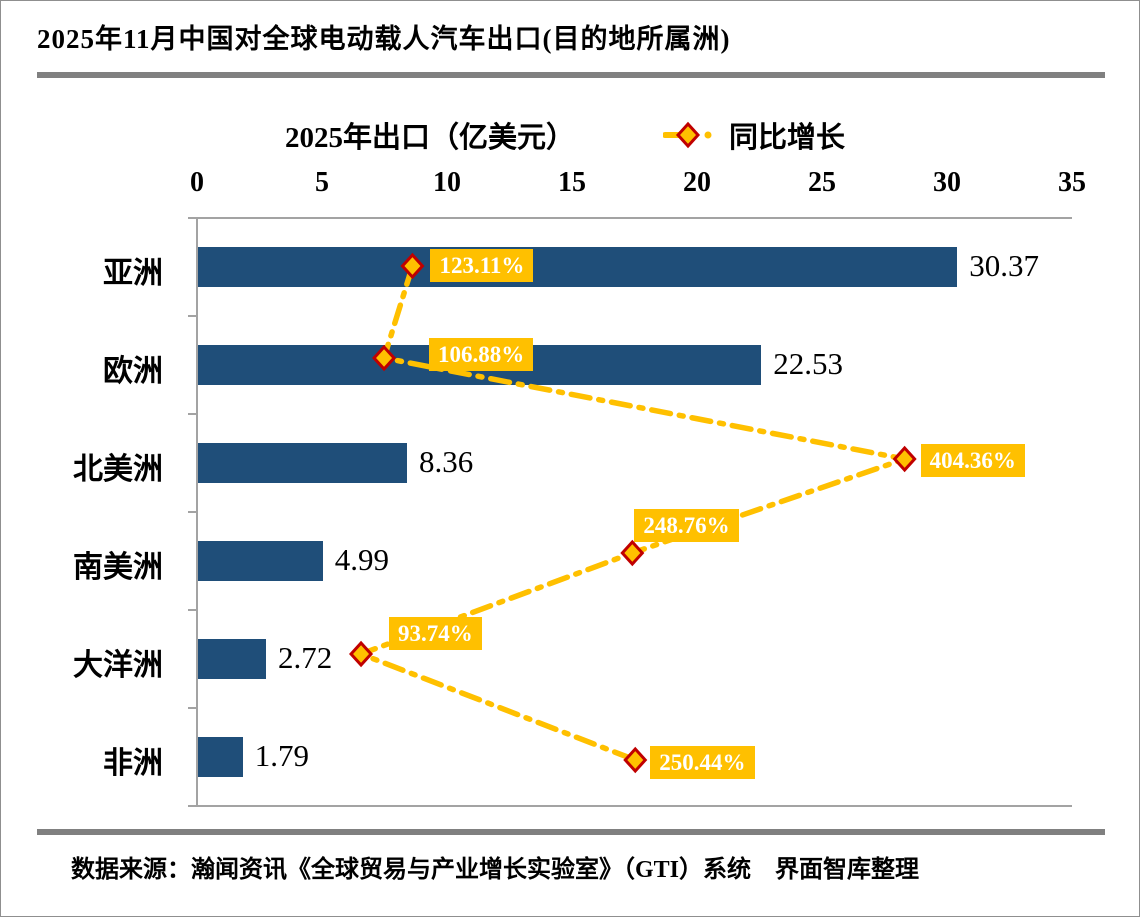  Describe the element at coordinates (482, 265) in the screenshot. I see `growth-label-asia: 123.11%` at that location.